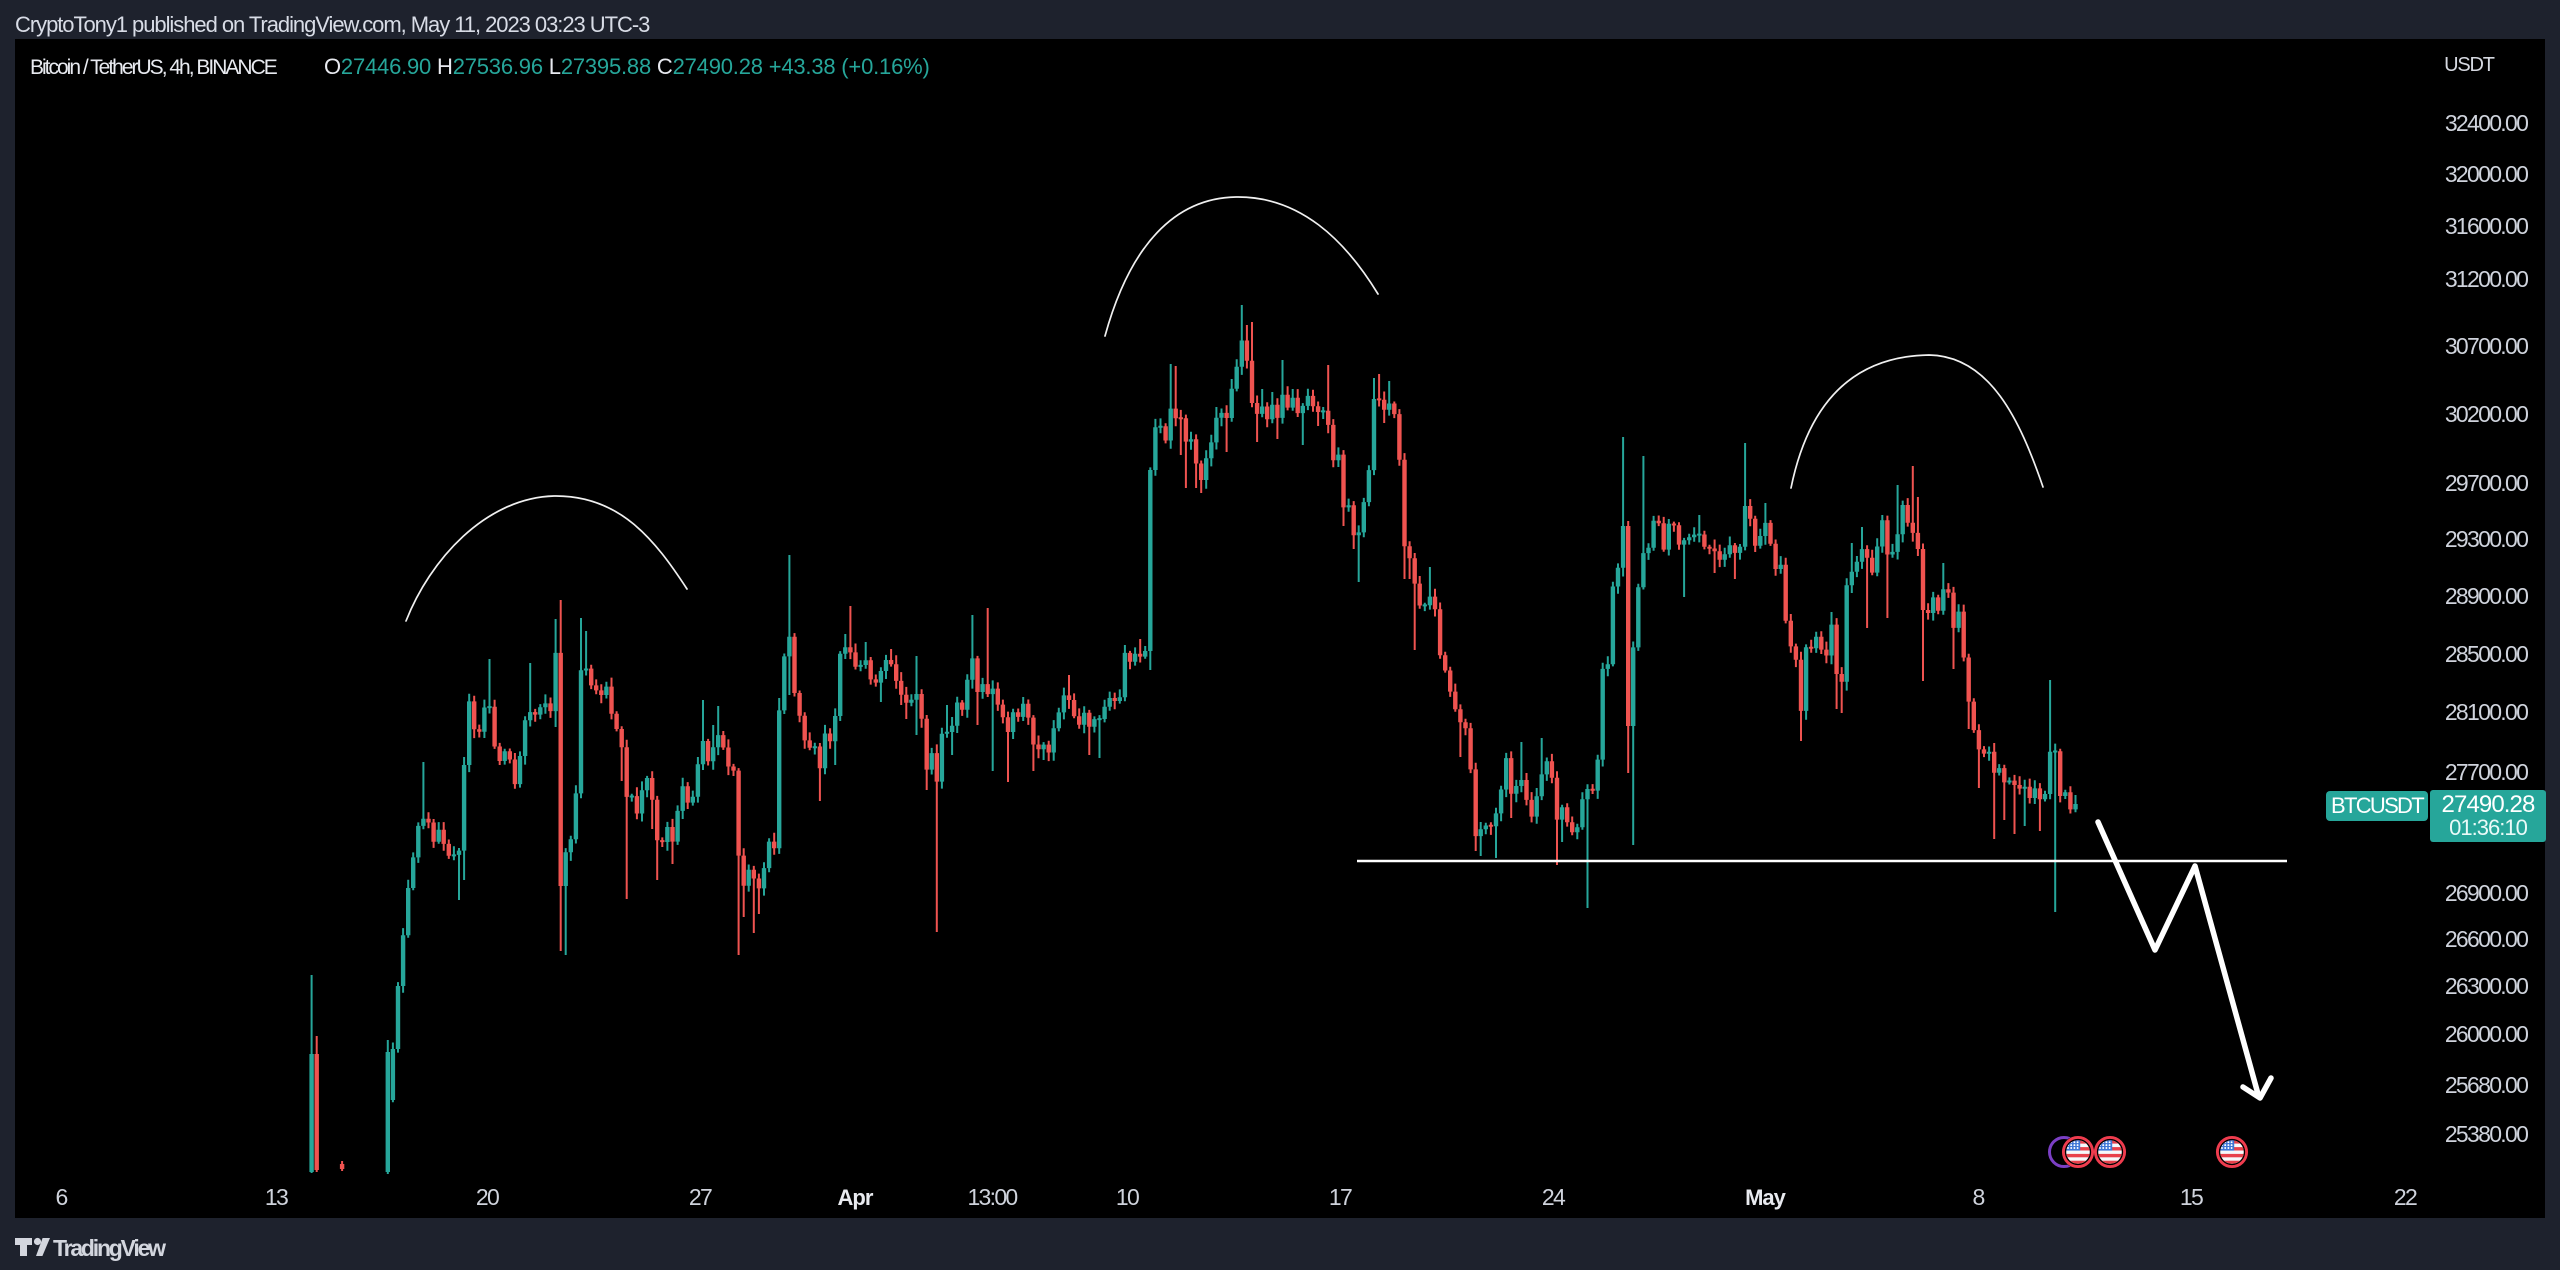 Image resolution: width=2560 pixels, height=1270 pixels. Describe the element at coordinates (2377, 805) in the screenshot. I see `svg-text: BTCUSDT` at that location.